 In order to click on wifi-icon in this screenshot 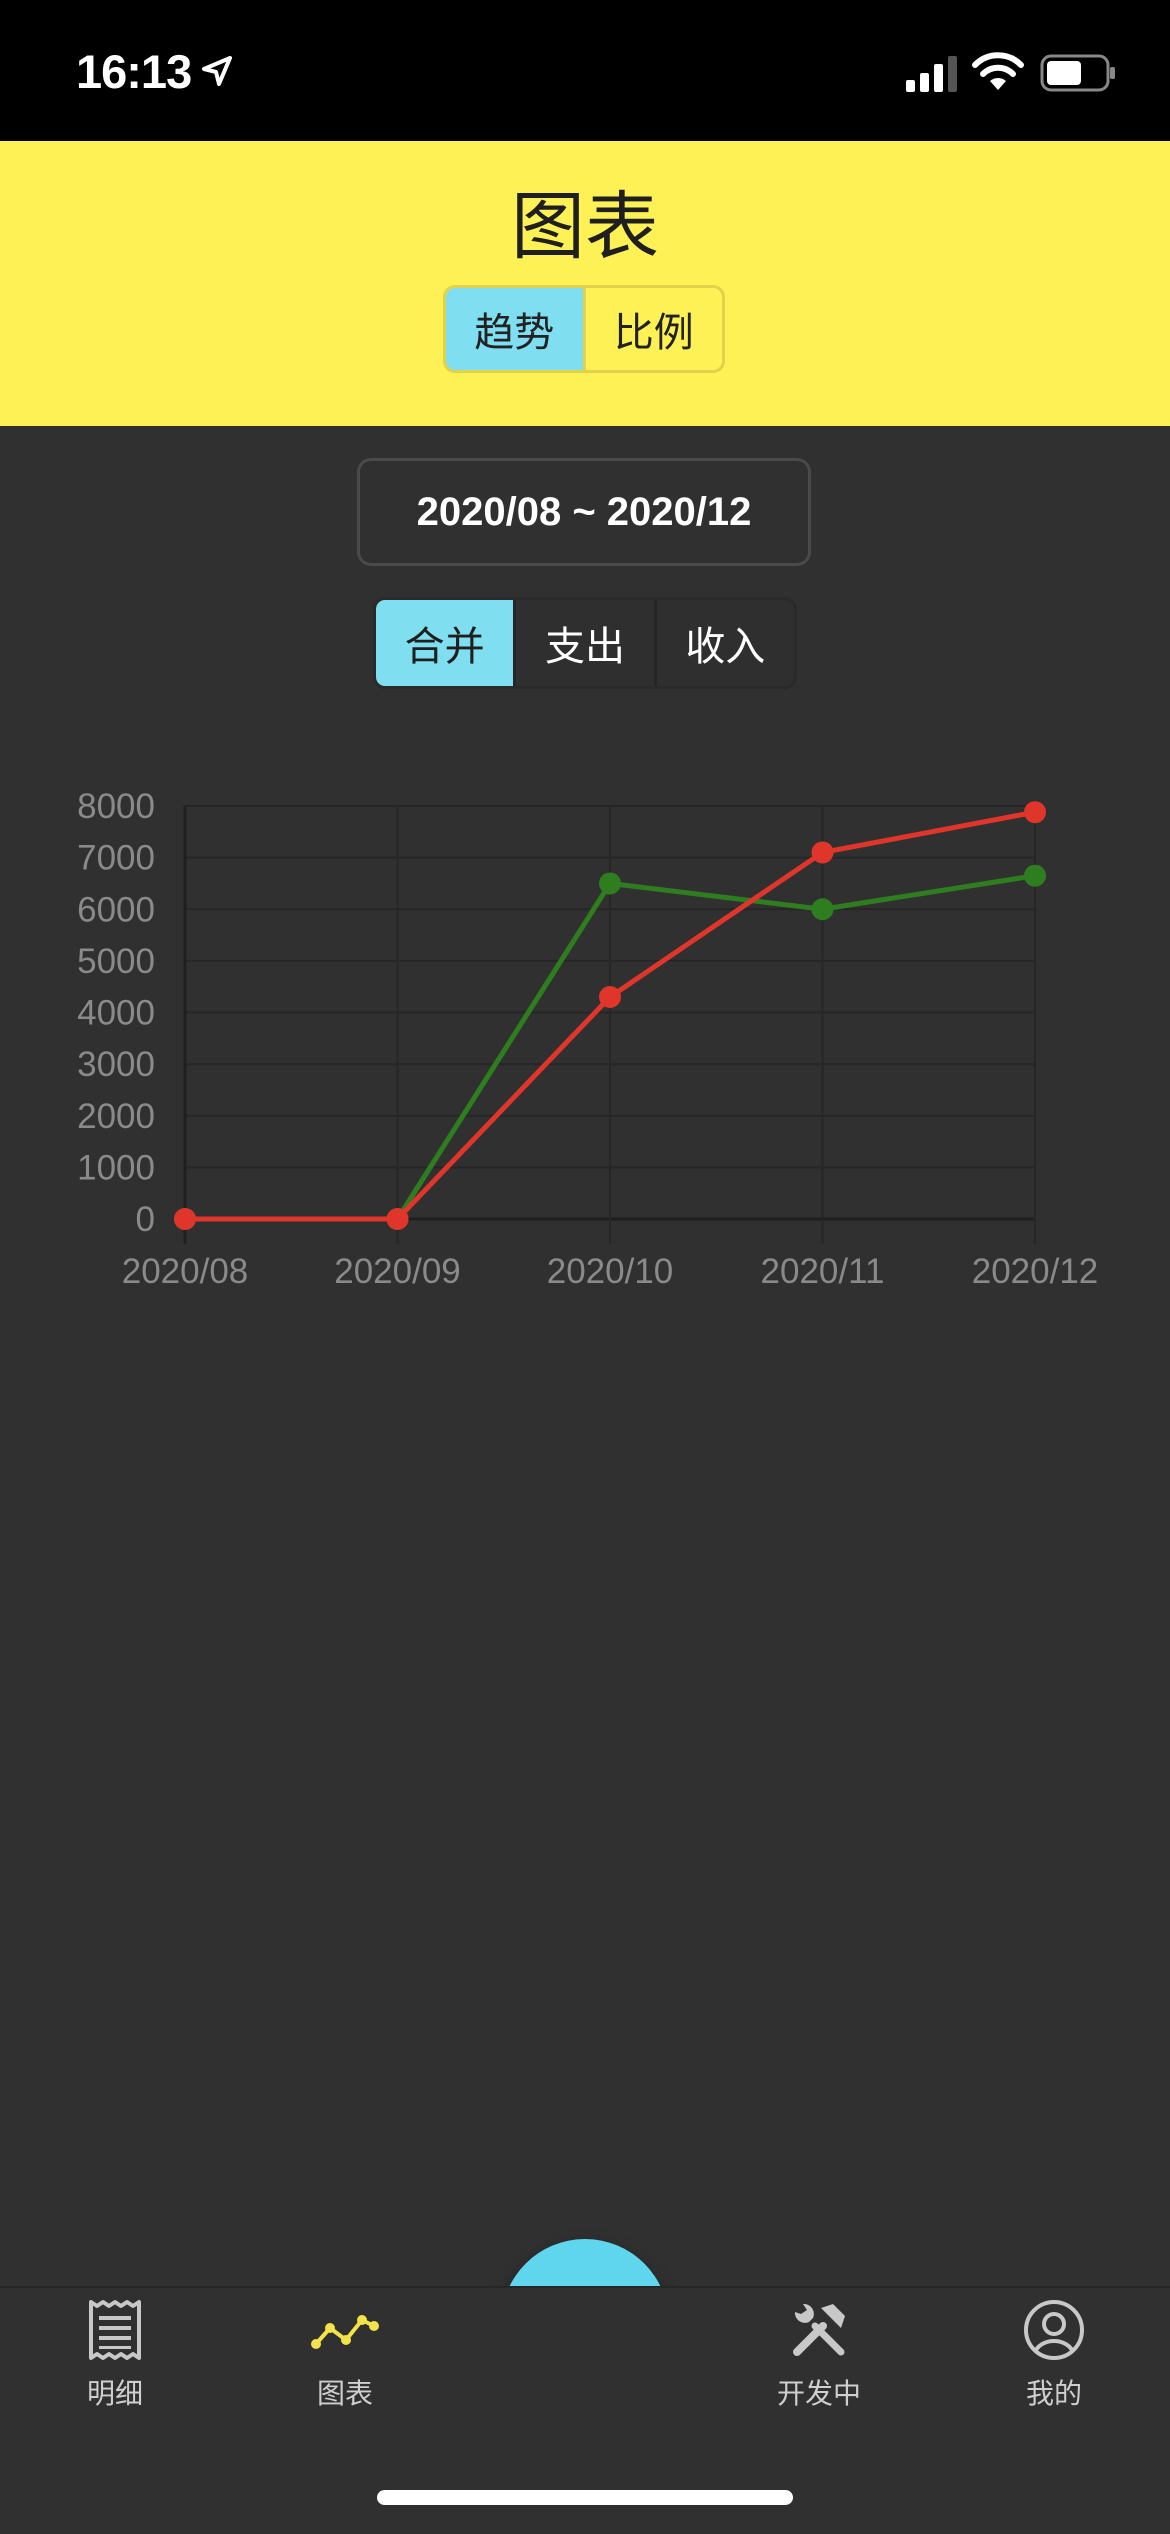, I will do `click(998, 71)`.